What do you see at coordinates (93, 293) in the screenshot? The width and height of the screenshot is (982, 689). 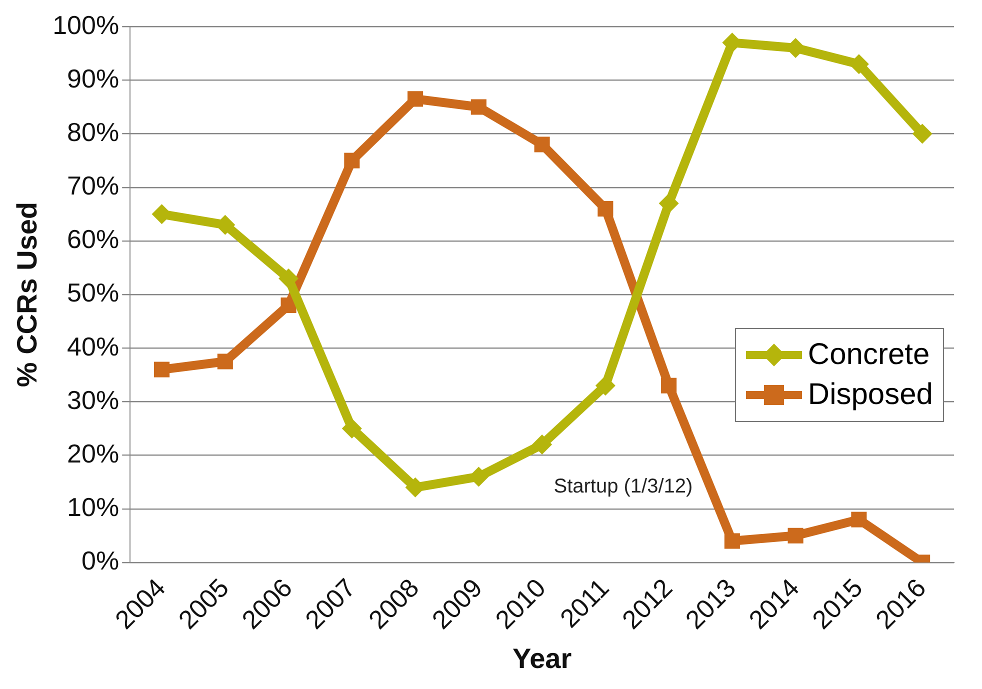 I see `y-tick-label: 50%` at bounding box center [93, 293].